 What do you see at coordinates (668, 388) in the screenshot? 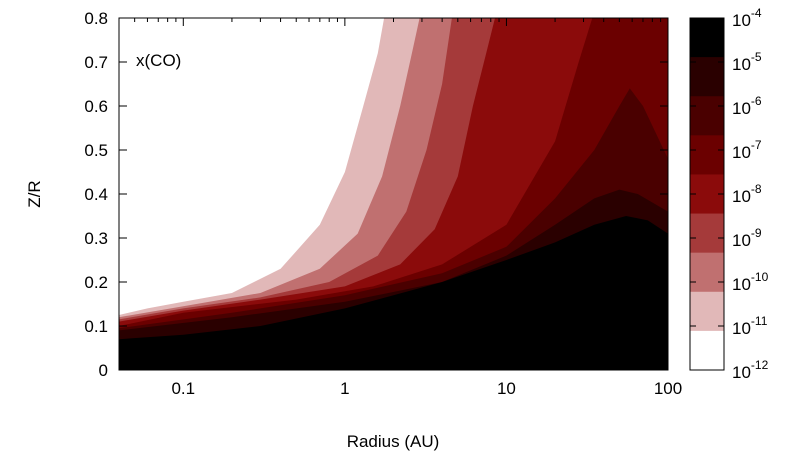
I see `x-tick-label: 100` at bounding box center [668, 388].